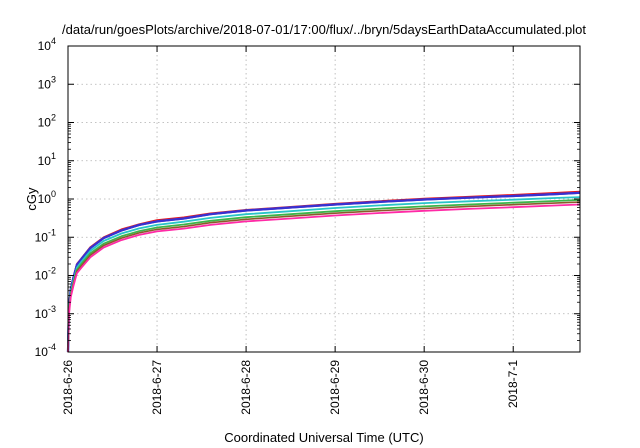  What do you see at coordinates (68, 387) in the screenshot?
I see `x-tick-label: 2018-6-26` at bounding box center [68, 387].